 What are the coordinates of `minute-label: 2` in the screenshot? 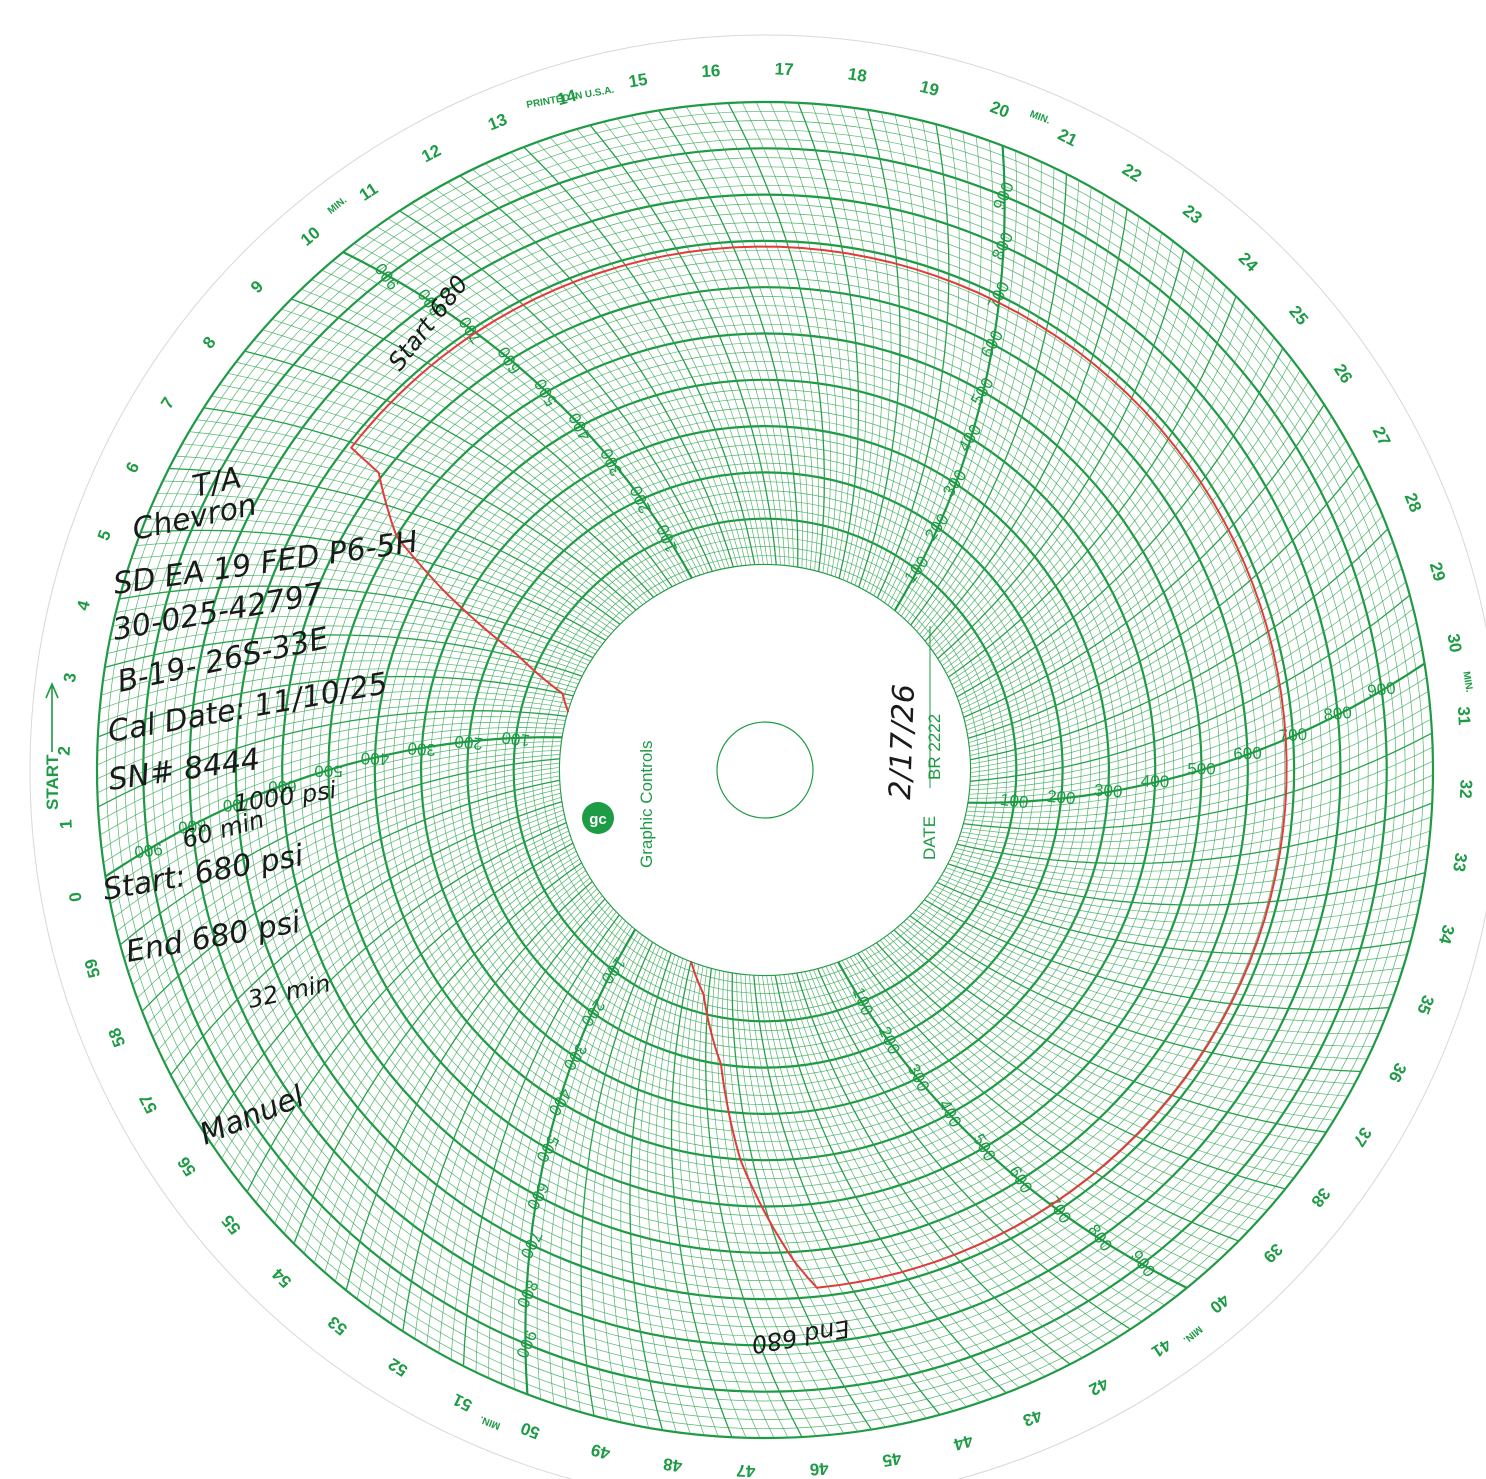 It's located at (64, 751).